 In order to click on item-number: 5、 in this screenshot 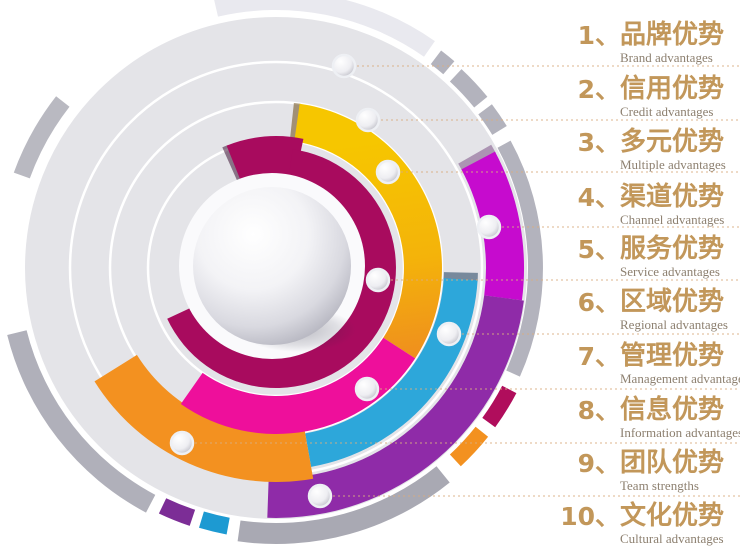, I will do `click(598, 250)`.